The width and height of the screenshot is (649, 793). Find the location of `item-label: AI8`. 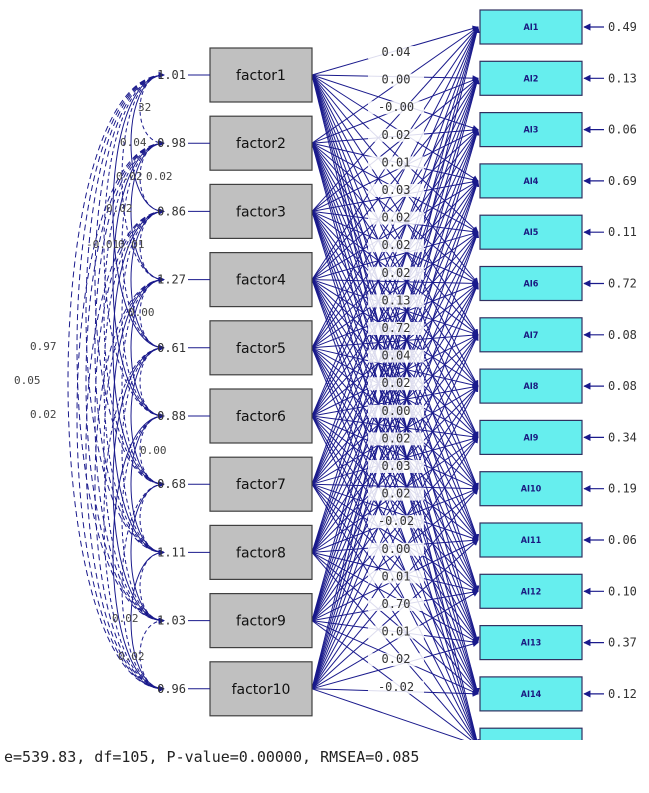

item-label: AI8 is located at coordinates (531, 387).